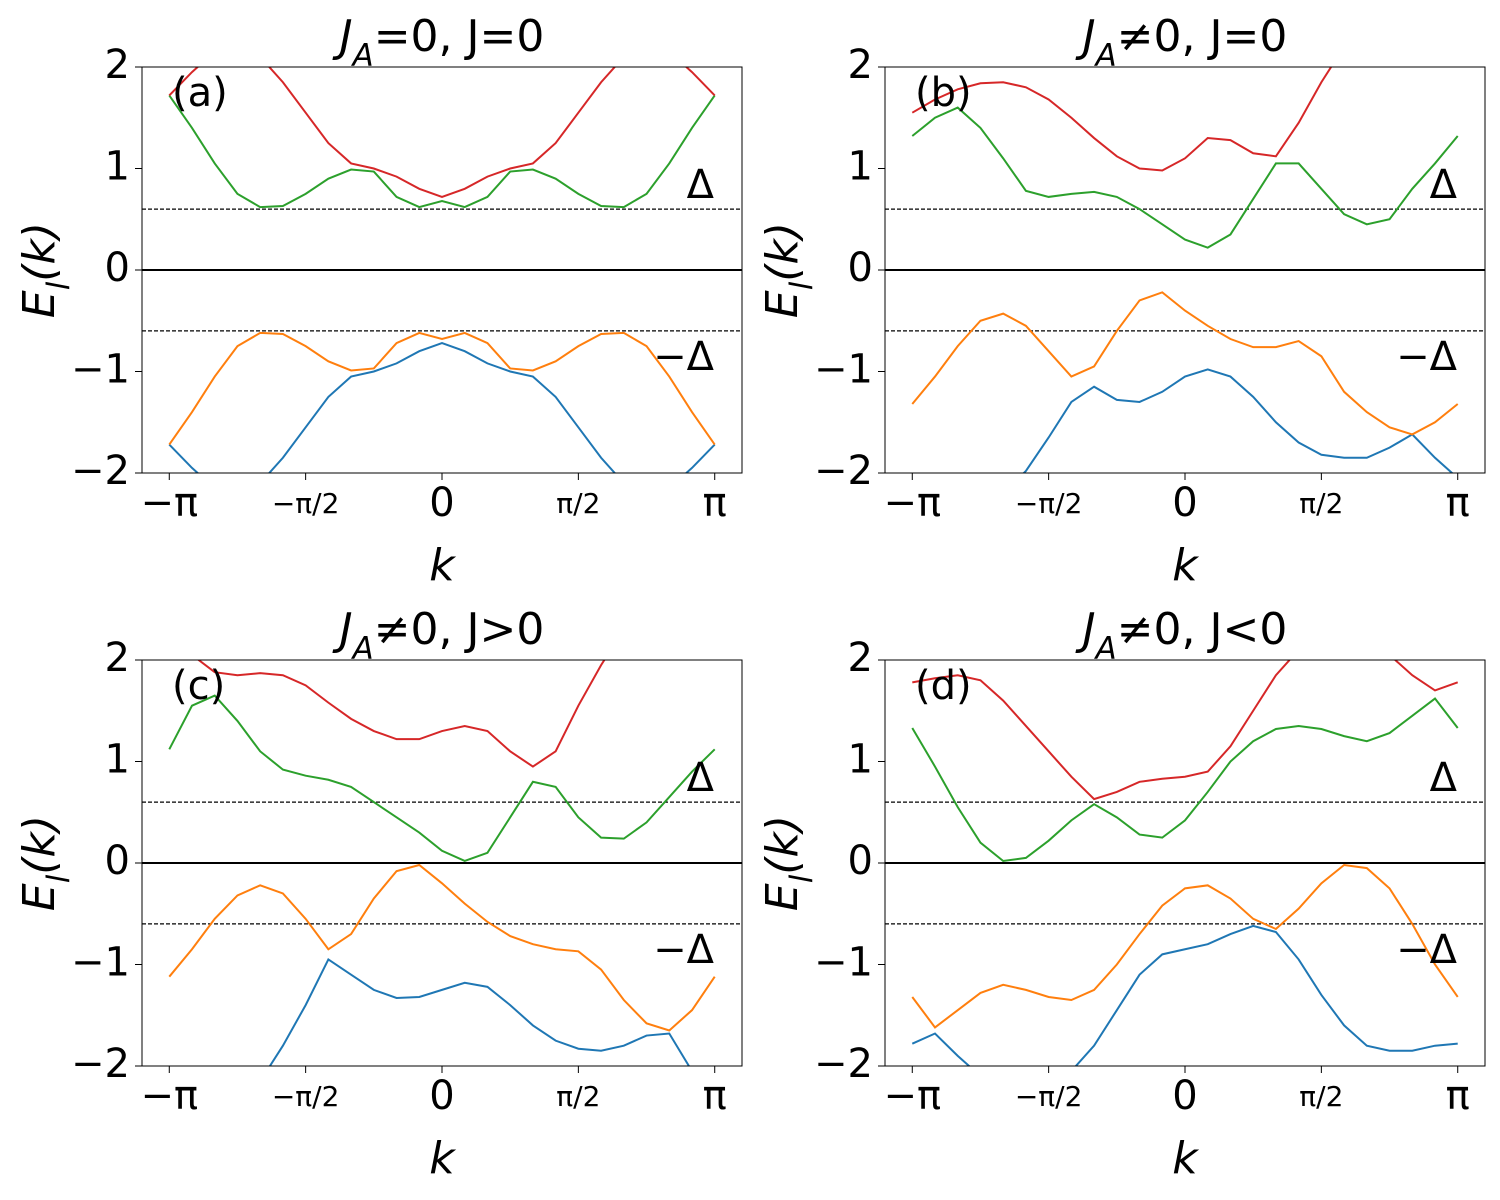 The width and height of the screenshot is (1500, 1200). I want to click on panel-label: (a), so click(200, 93).